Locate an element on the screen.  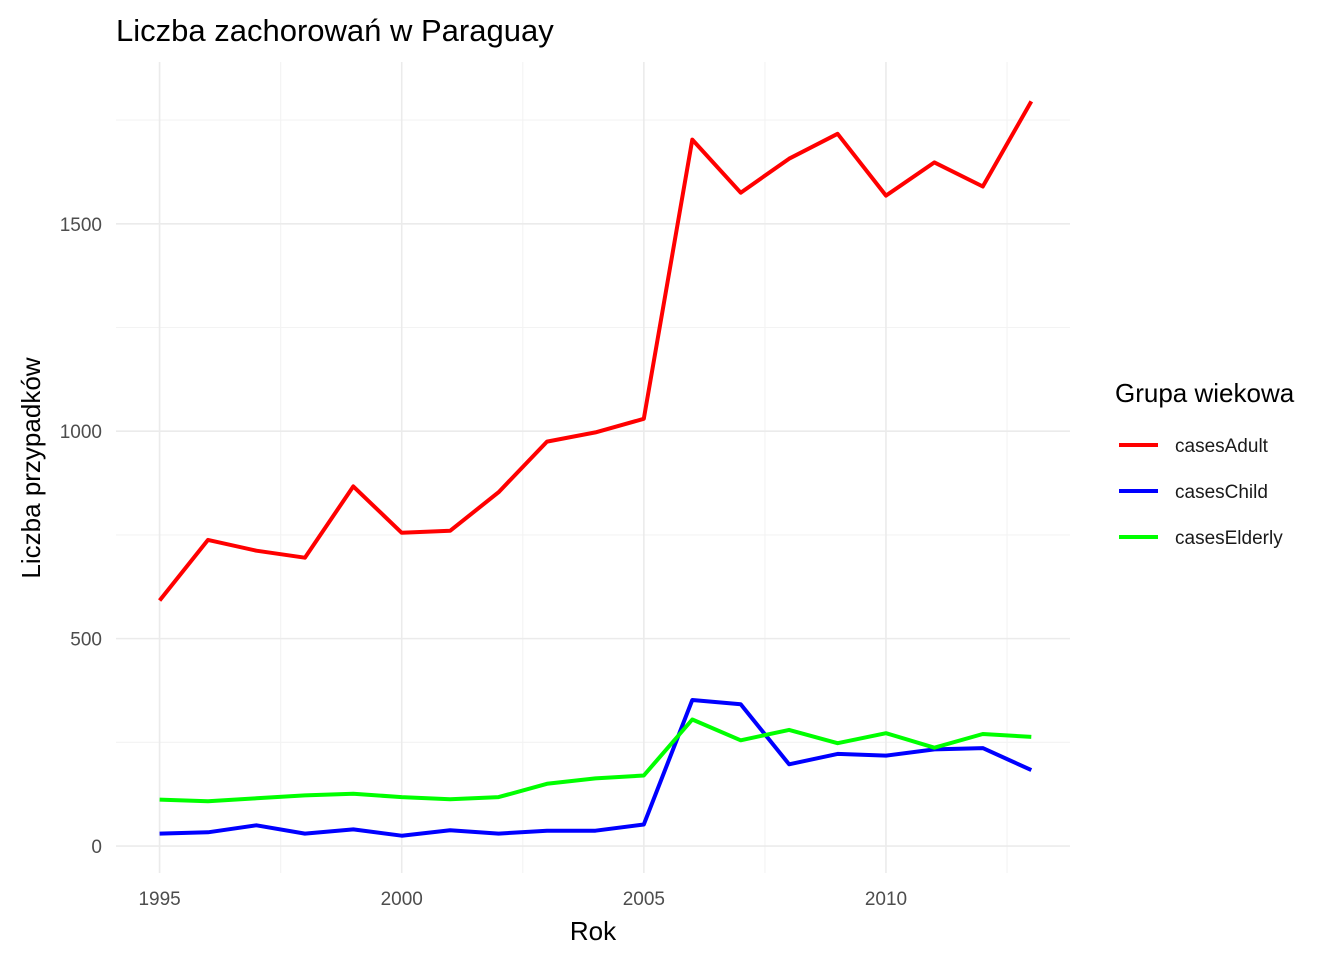
legend-label-casesElderly: casesElderly is located at coordinates (1229, 538).